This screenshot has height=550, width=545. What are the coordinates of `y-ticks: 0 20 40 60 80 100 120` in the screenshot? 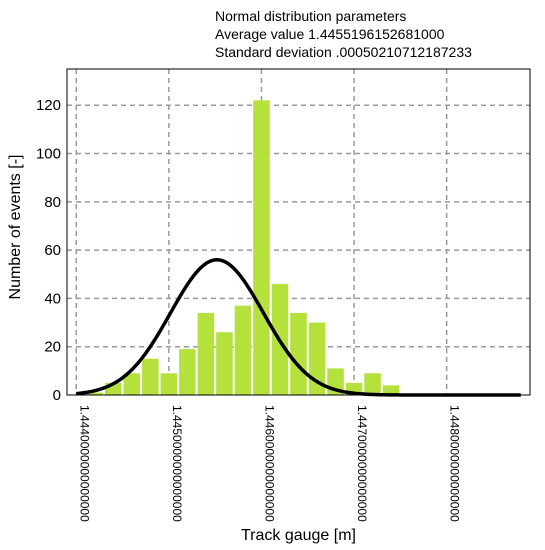 It's located at (48, 250).